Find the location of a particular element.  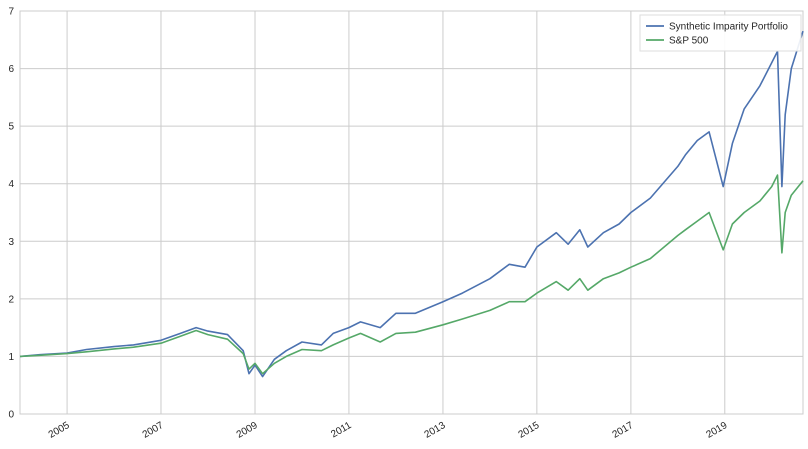

x-tick-label: 2015 is located at coordinates (529, 430).